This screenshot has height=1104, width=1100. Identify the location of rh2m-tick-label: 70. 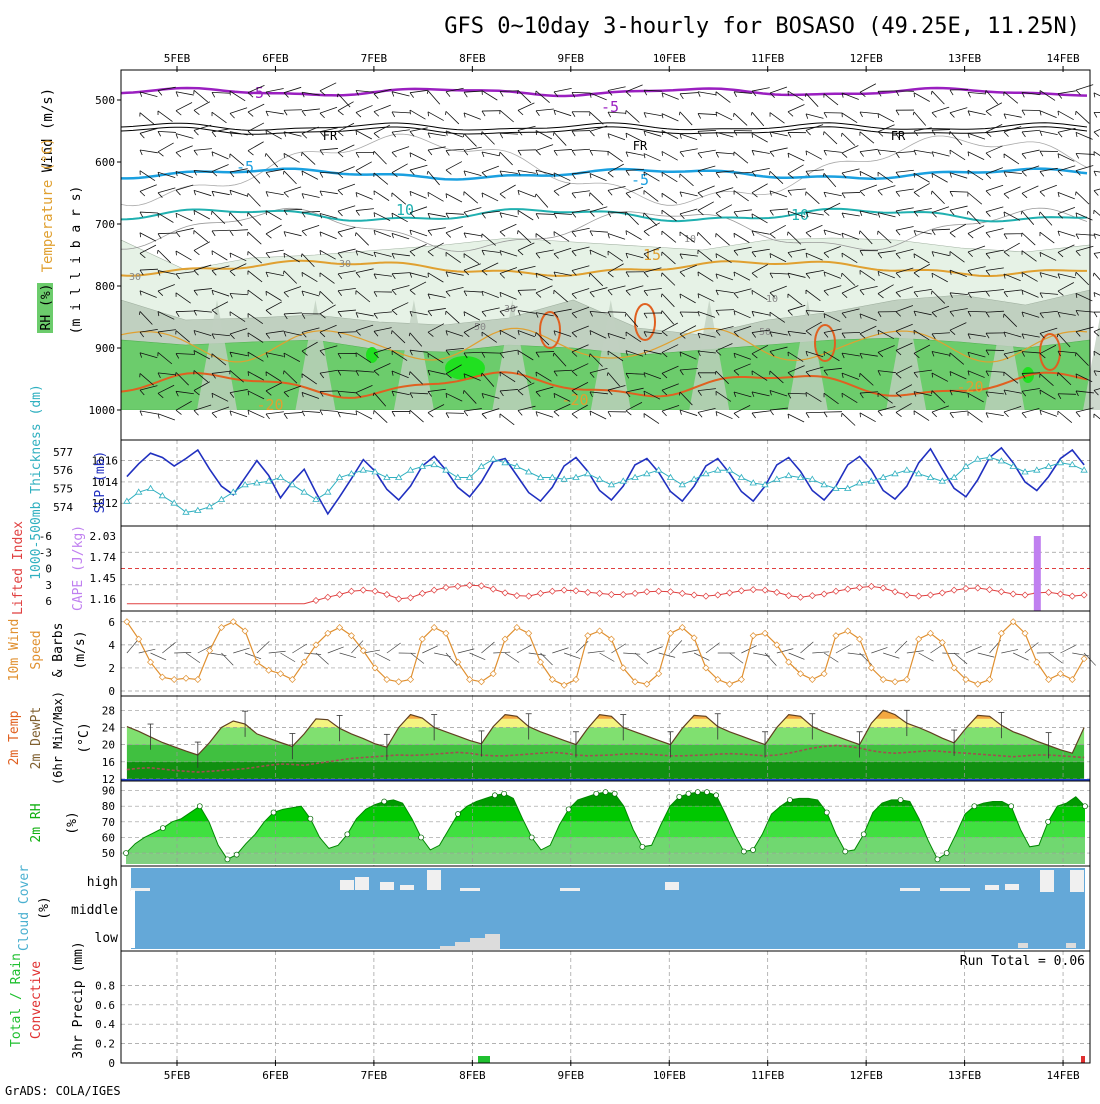
(108, 822).